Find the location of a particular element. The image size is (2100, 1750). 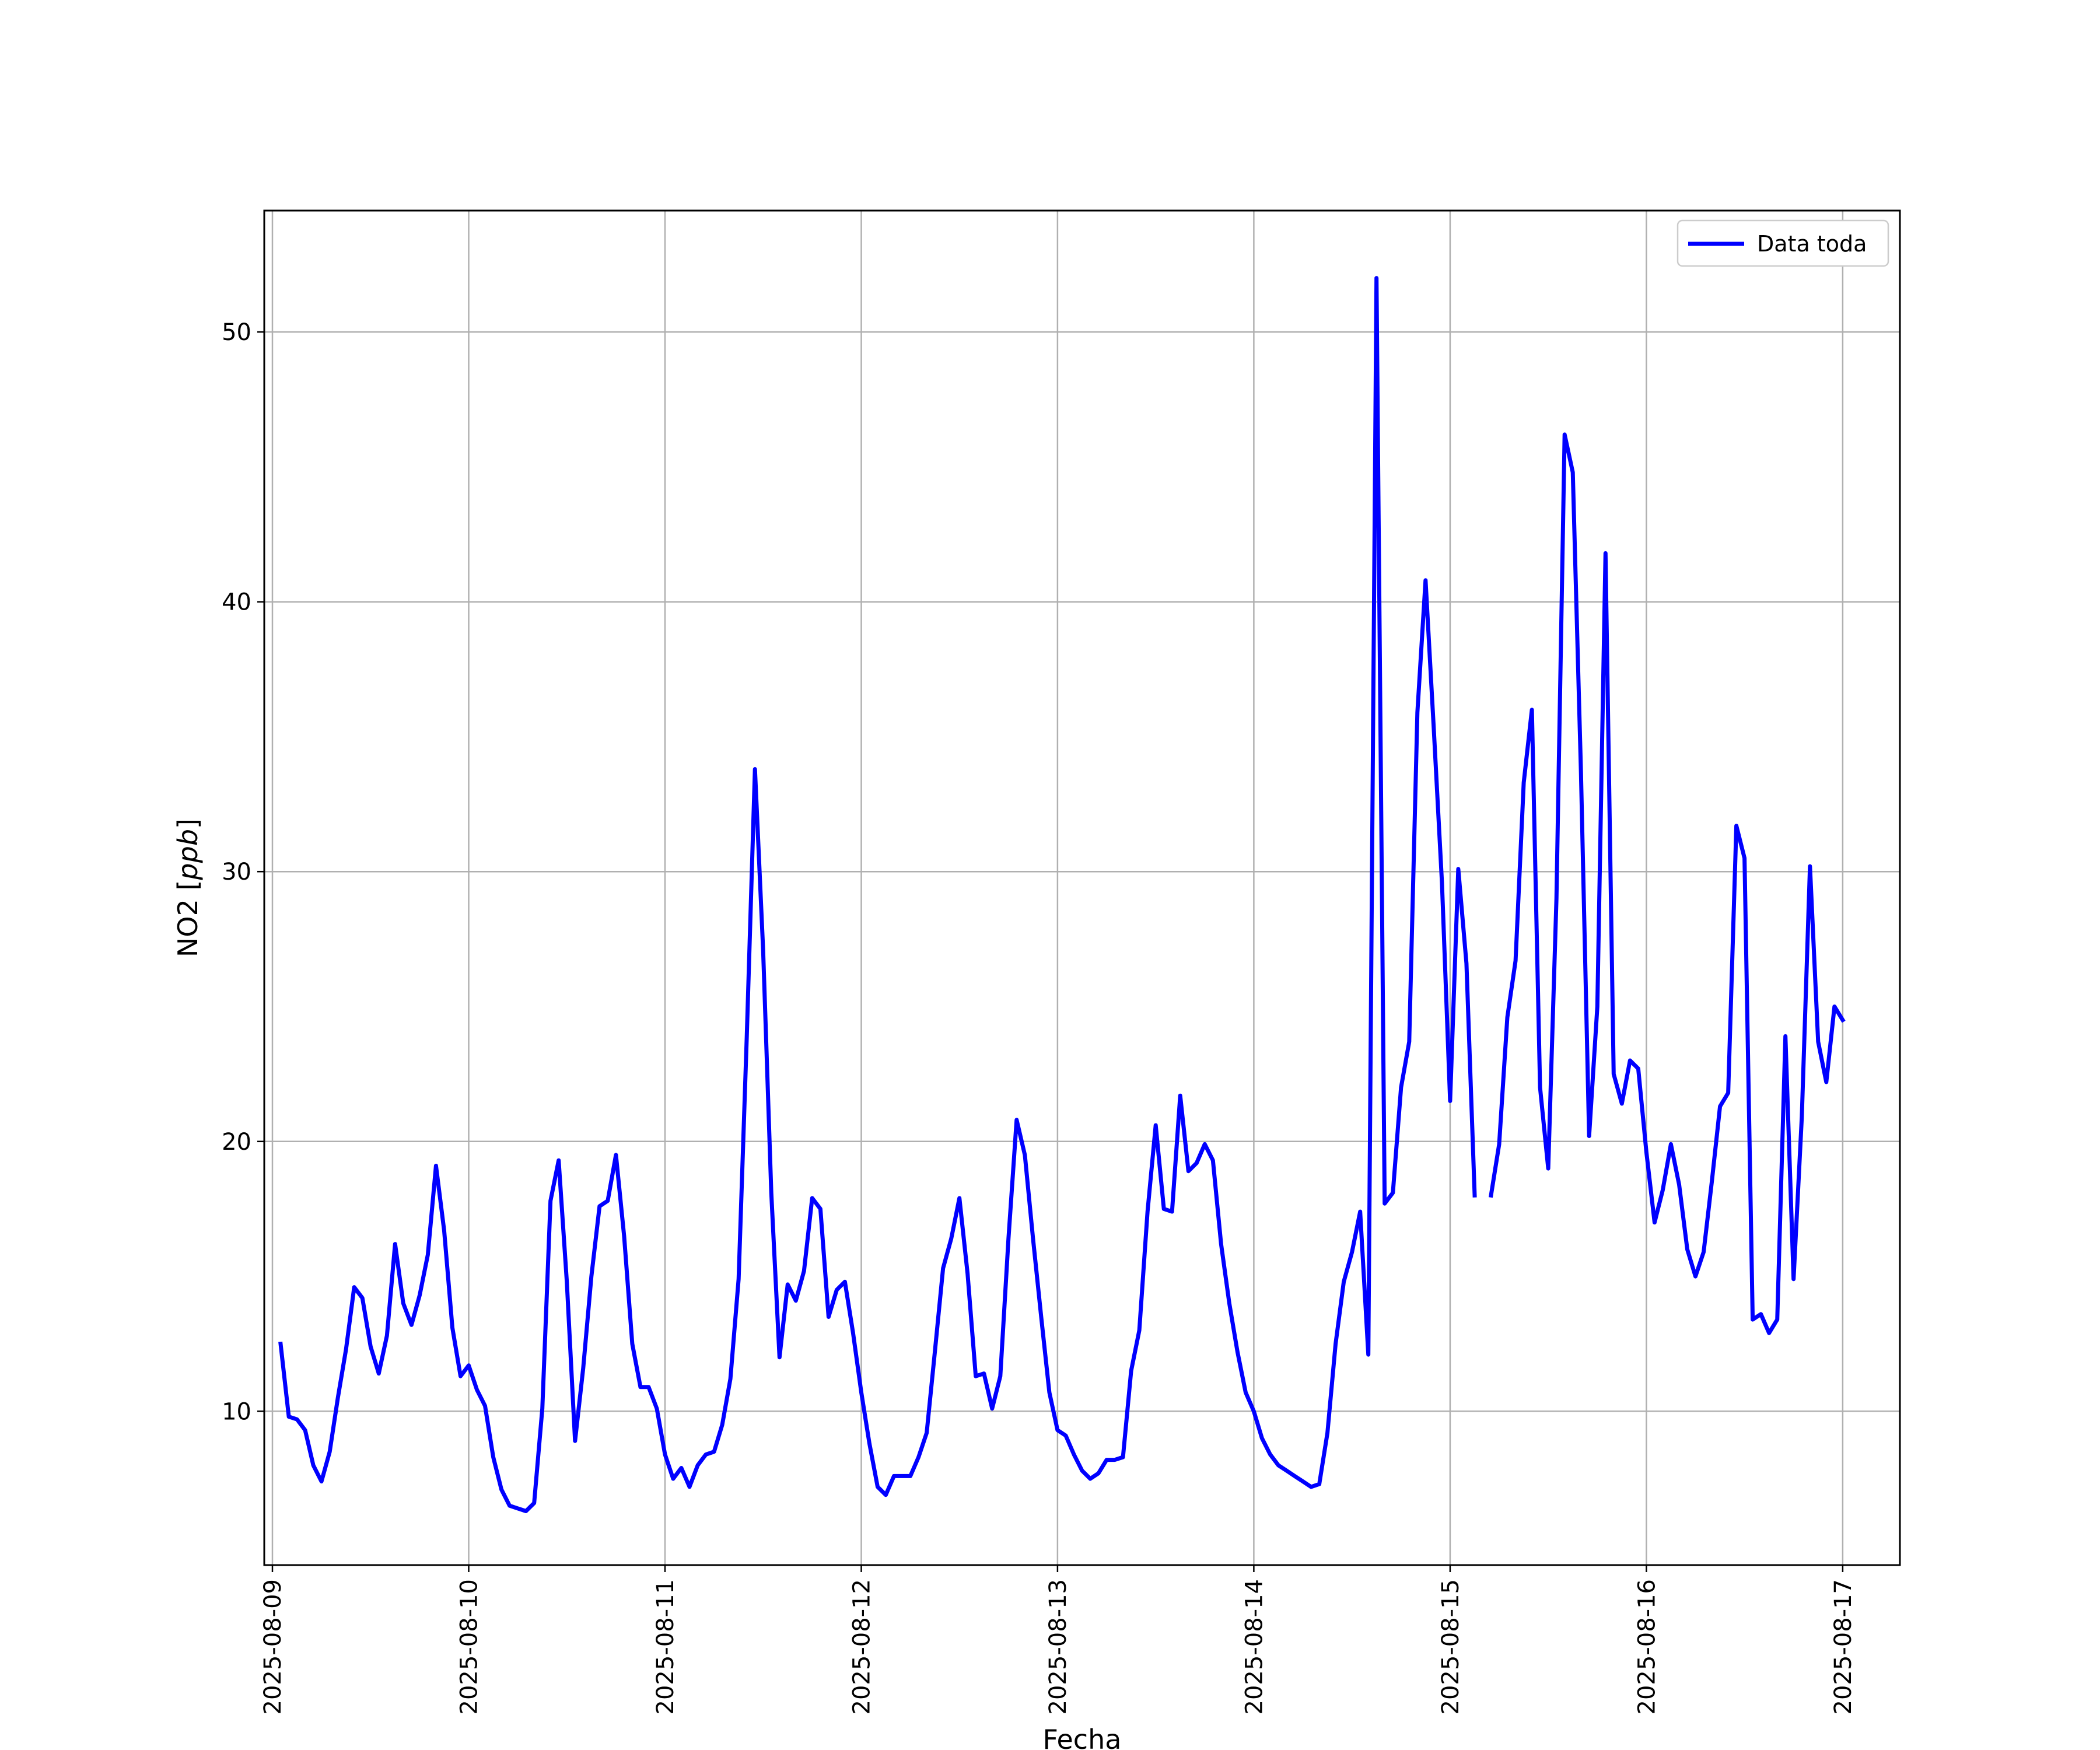

legend-label: Data toda is located at coordinates (1812, 244).